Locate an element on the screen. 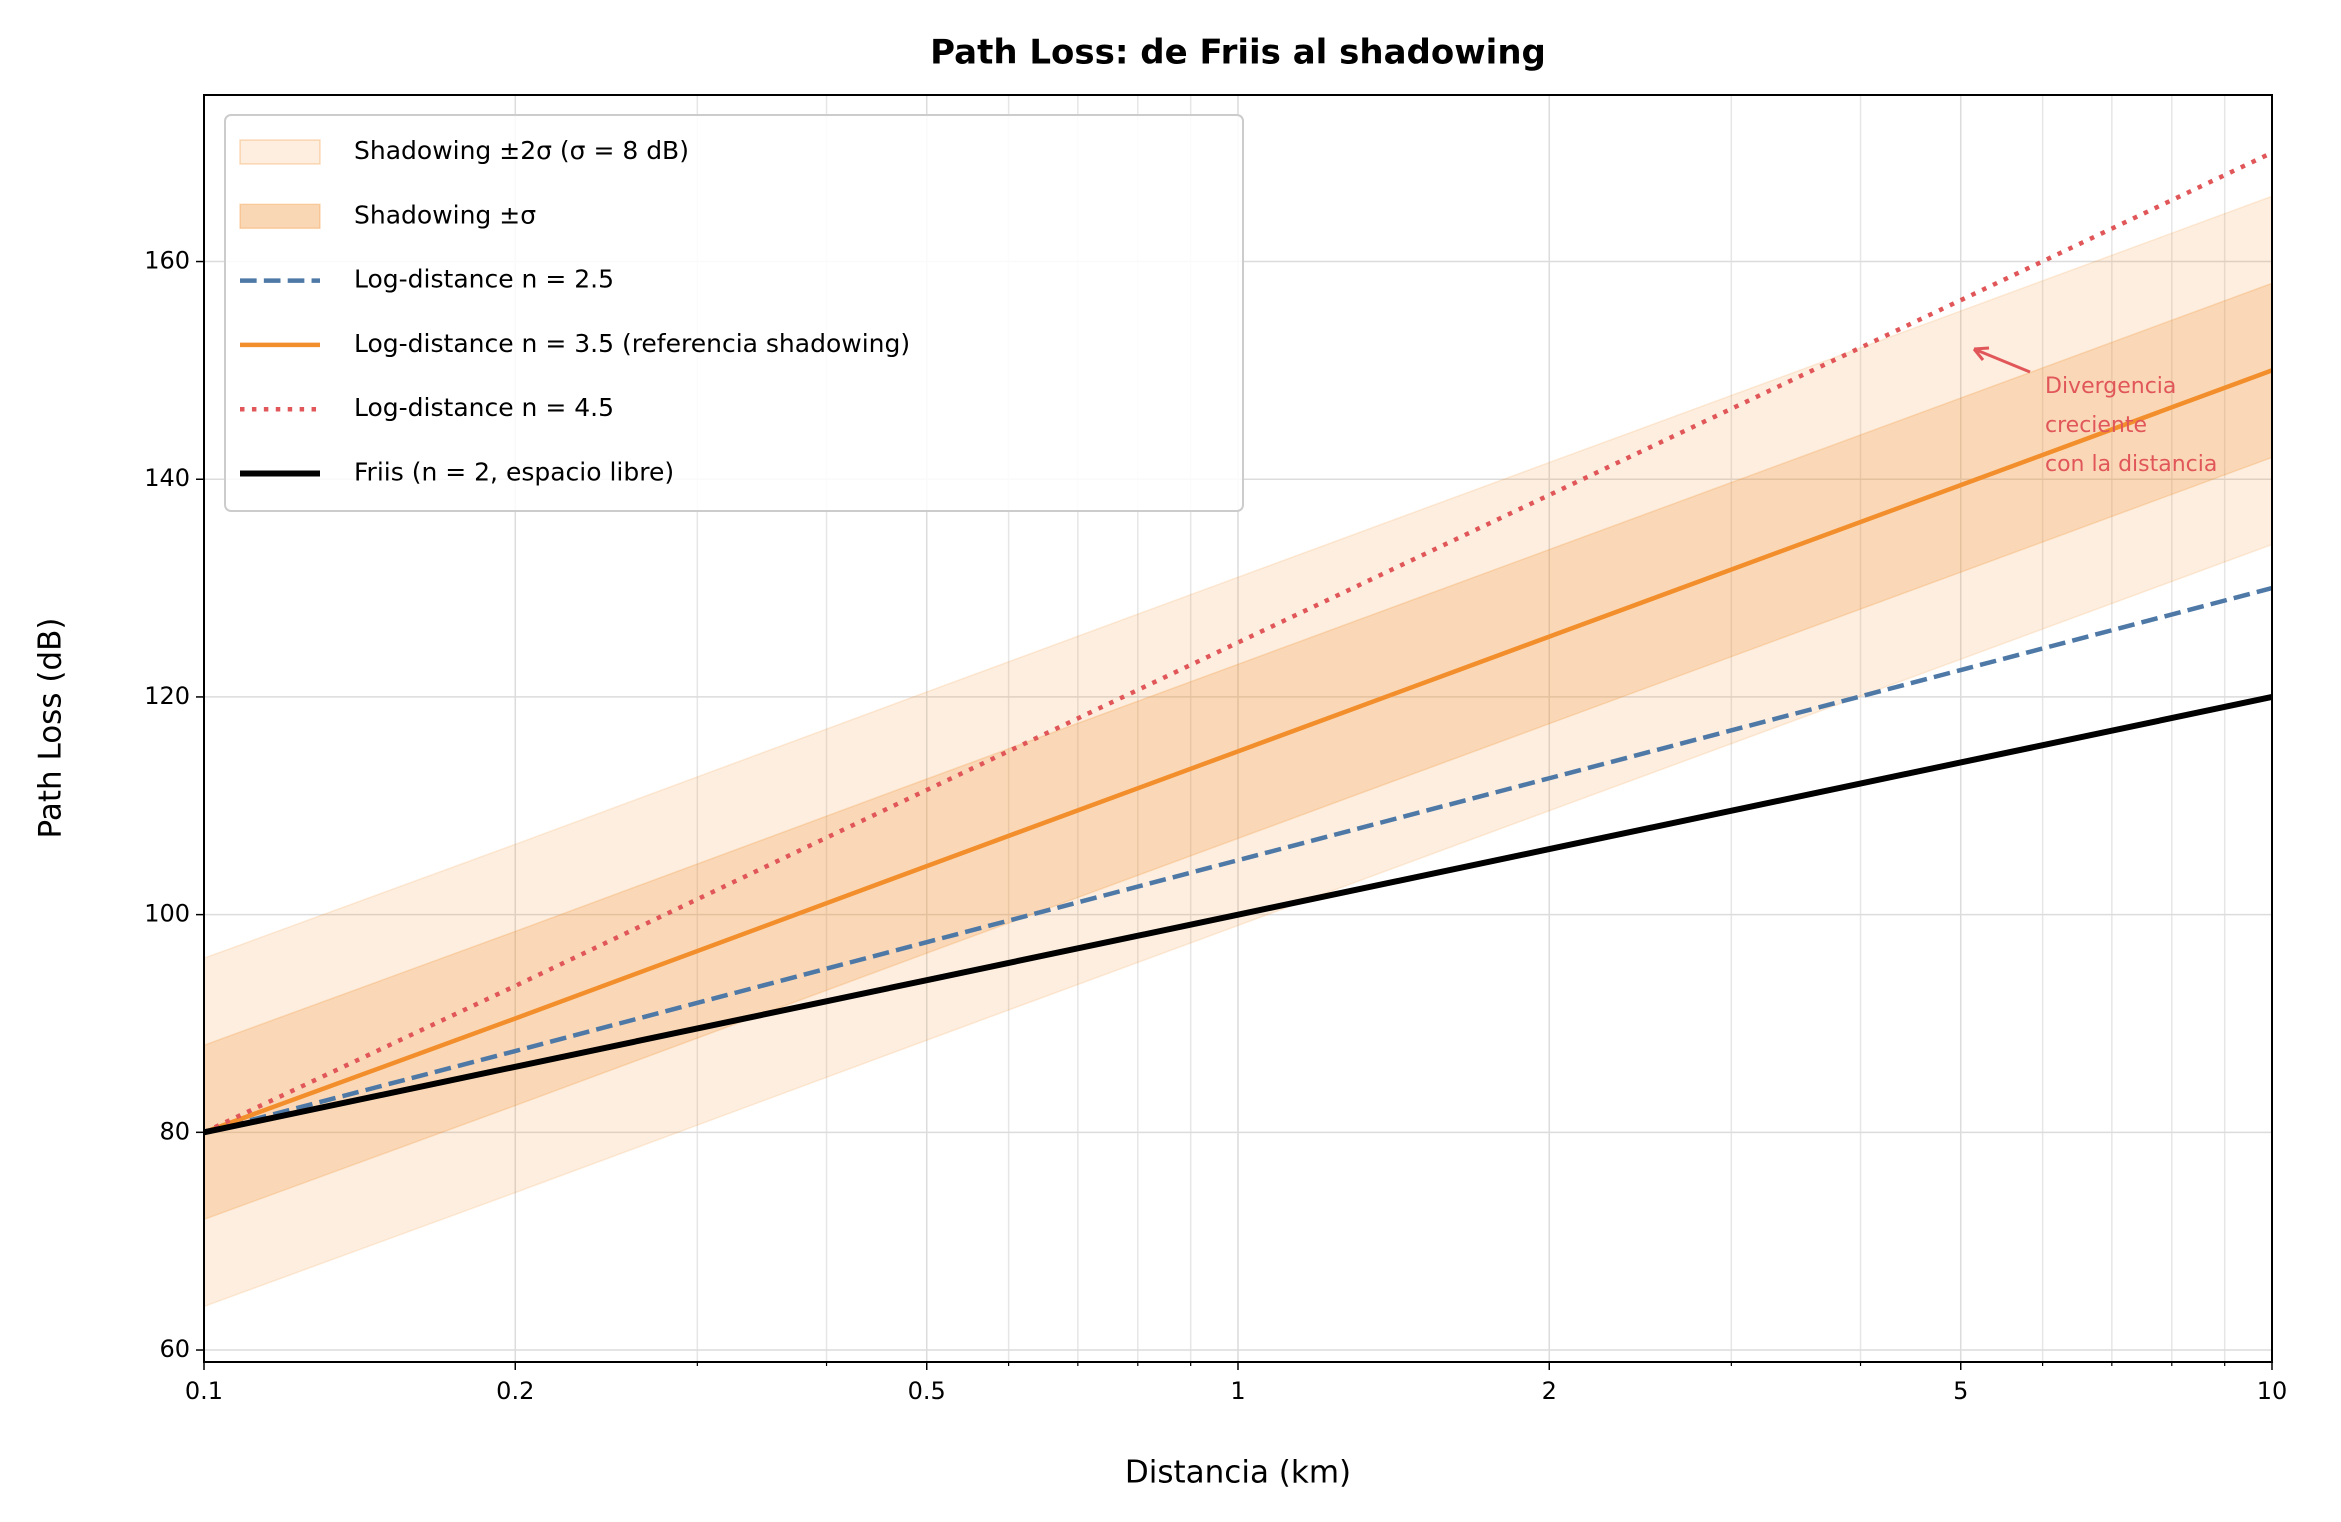  y-tick-label: 100 is located at coordinates (167, 914).